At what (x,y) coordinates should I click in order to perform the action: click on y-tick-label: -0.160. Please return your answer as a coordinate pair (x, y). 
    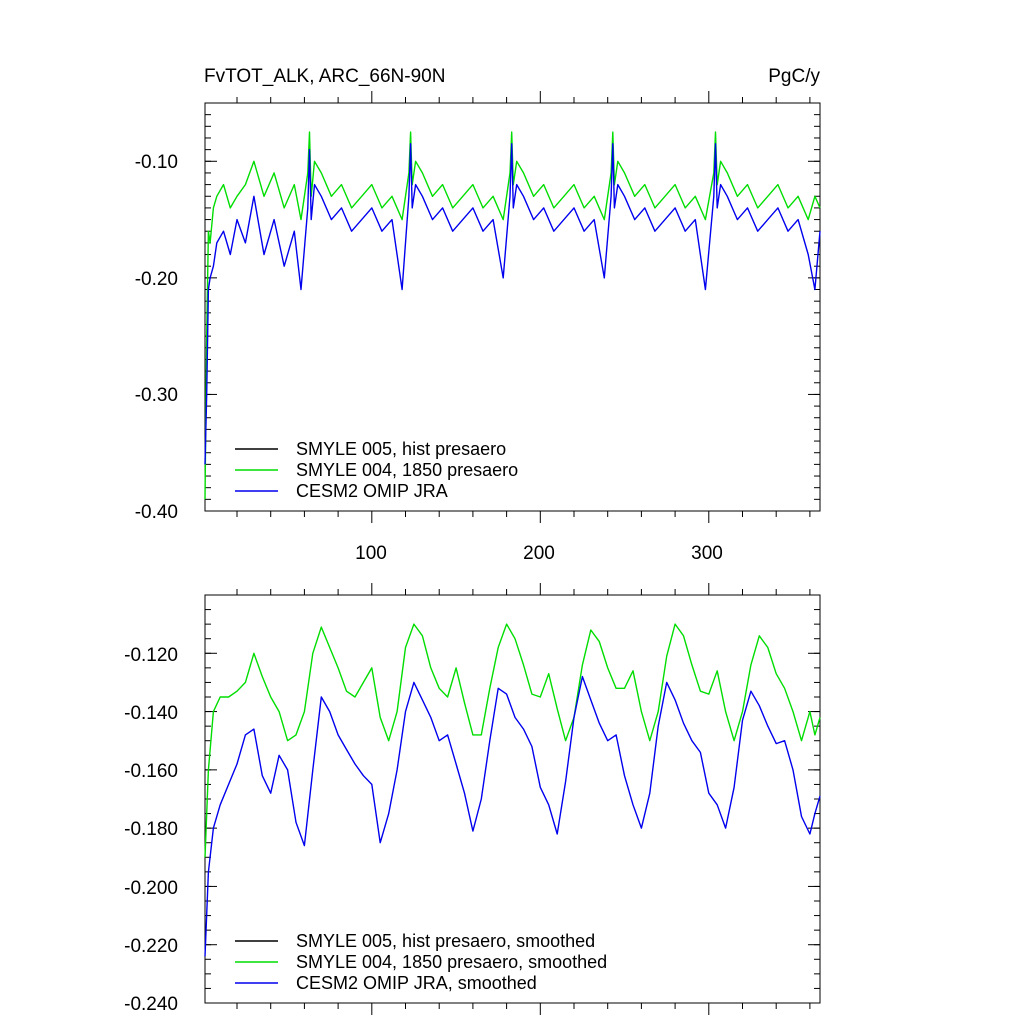
    Looking at the image, I should click on (151, 771).